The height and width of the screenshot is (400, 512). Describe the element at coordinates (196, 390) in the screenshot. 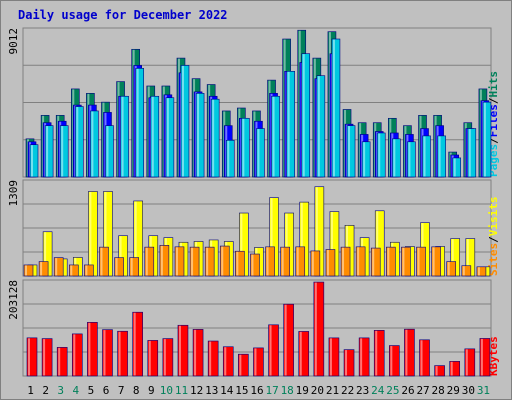

I see `day-label: 12` at that location.